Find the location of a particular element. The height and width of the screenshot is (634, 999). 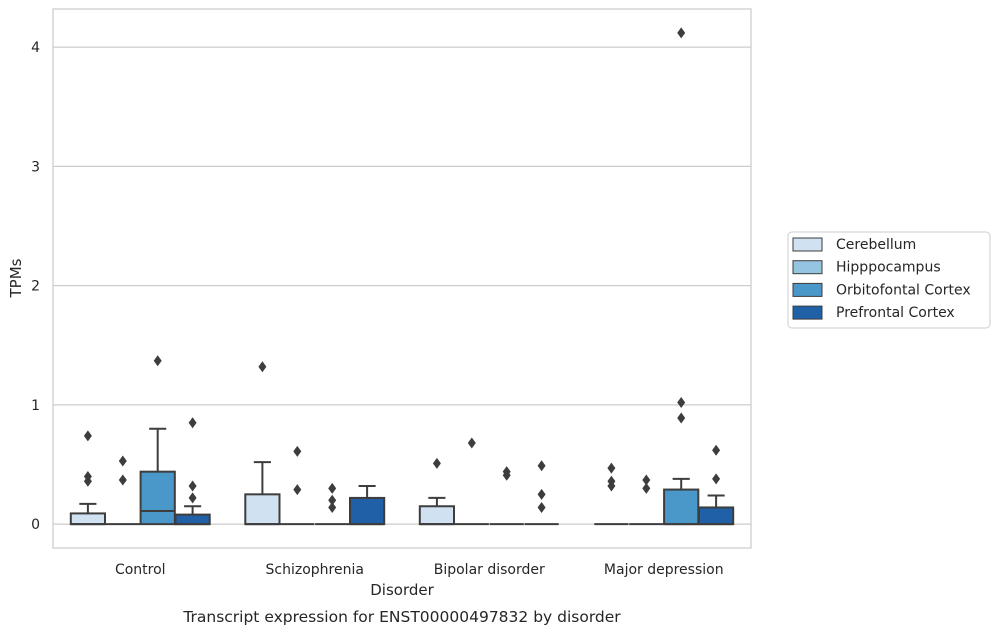

legend-frame is located at coordinates (889, 280).